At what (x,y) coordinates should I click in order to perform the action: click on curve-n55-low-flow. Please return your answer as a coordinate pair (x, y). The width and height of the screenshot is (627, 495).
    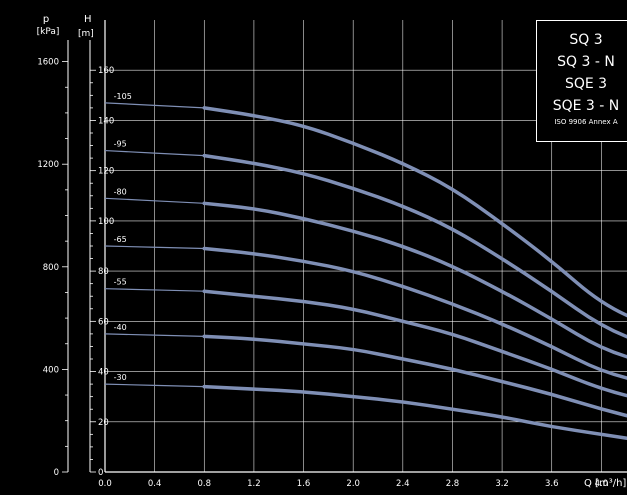
    Looking at the image, I should click on (154, 290).